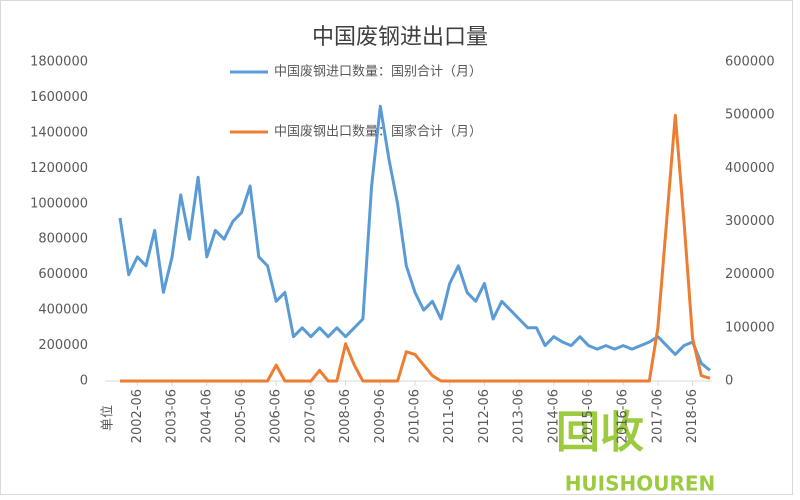 This screenshot has width=800, height=500. Describe the element at coordinates (484, 416) in the screenshot. I see `x-tick-label: 2012-06` at that location.